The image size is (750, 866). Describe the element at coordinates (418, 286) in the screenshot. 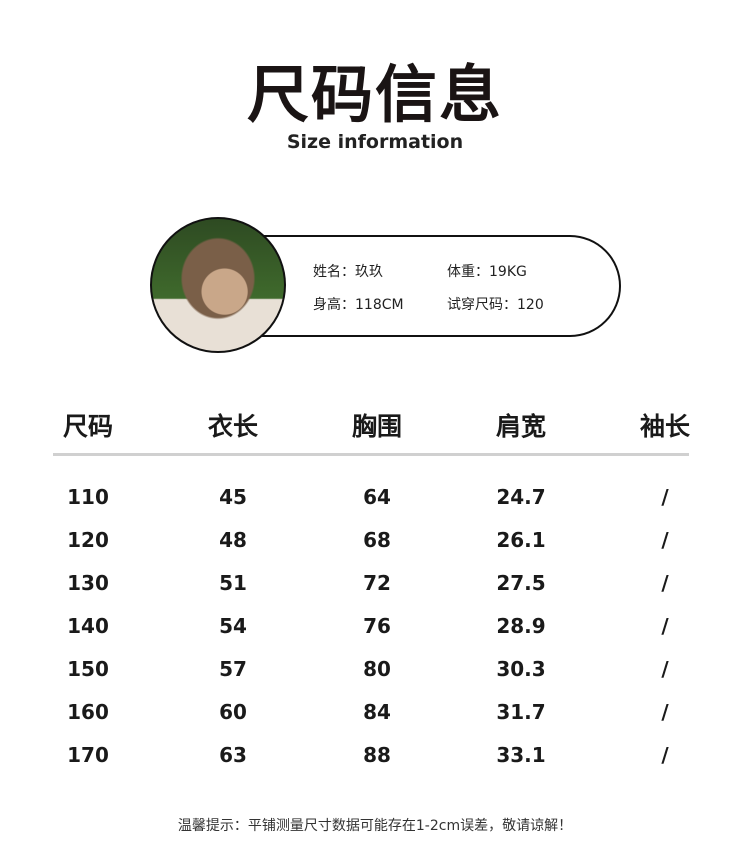

I see `model-info-card` at that location.